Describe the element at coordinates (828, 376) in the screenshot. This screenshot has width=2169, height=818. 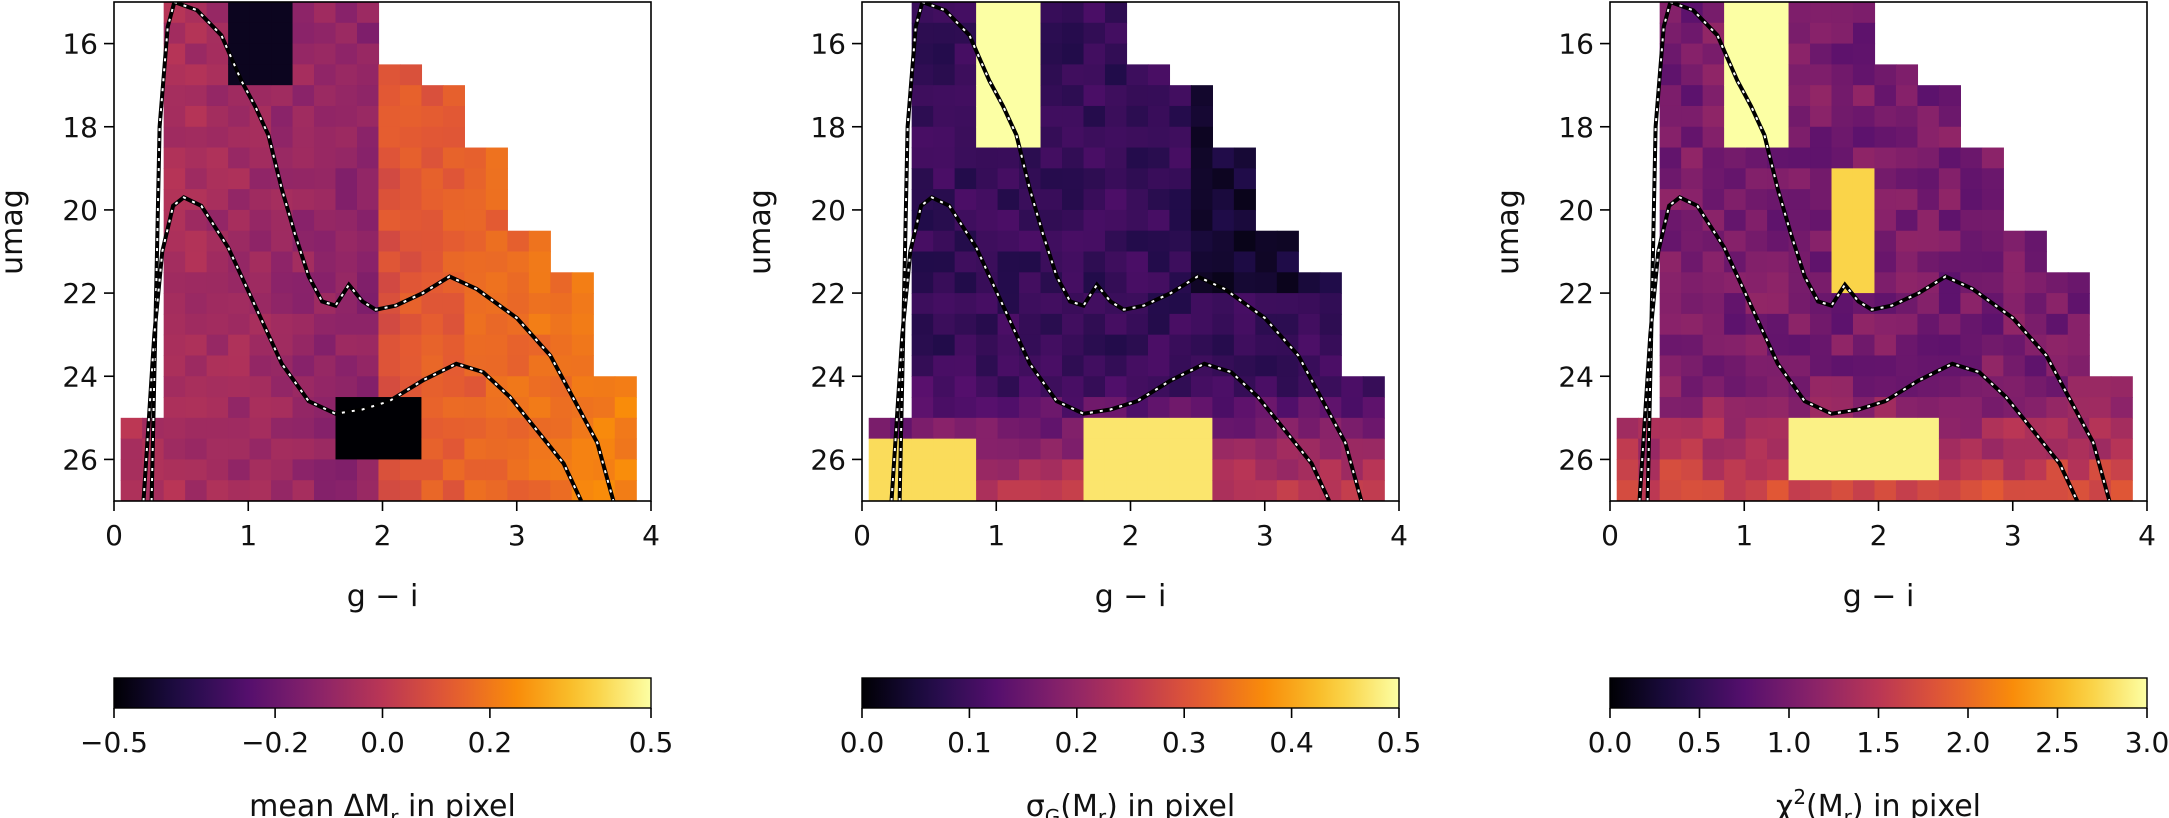
I see `y-tick-label: 24` at that location.